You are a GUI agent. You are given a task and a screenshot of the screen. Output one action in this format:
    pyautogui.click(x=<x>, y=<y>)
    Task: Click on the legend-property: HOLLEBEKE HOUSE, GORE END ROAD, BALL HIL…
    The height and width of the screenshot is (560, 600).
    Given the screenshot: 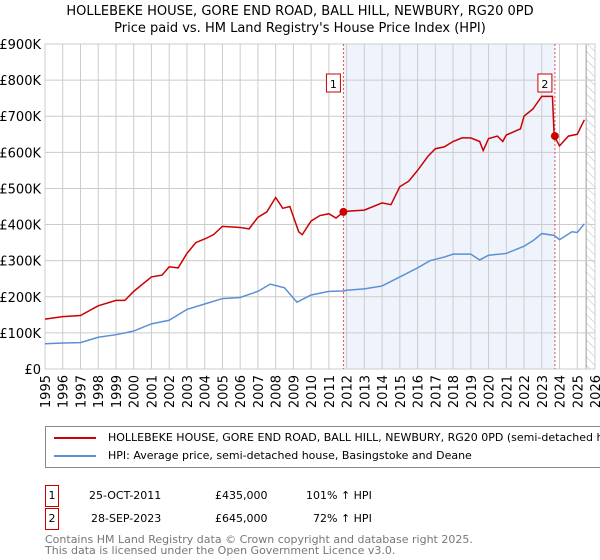 What is the action you would take?
    pyautogui.click(x=354, y=437)
    